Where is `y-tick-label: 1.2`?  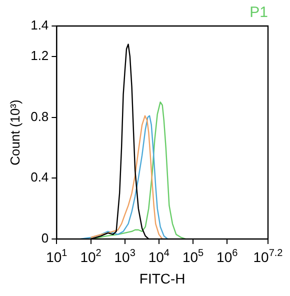
y-tick-label: 1.2 is located at coordinates (39, 56).